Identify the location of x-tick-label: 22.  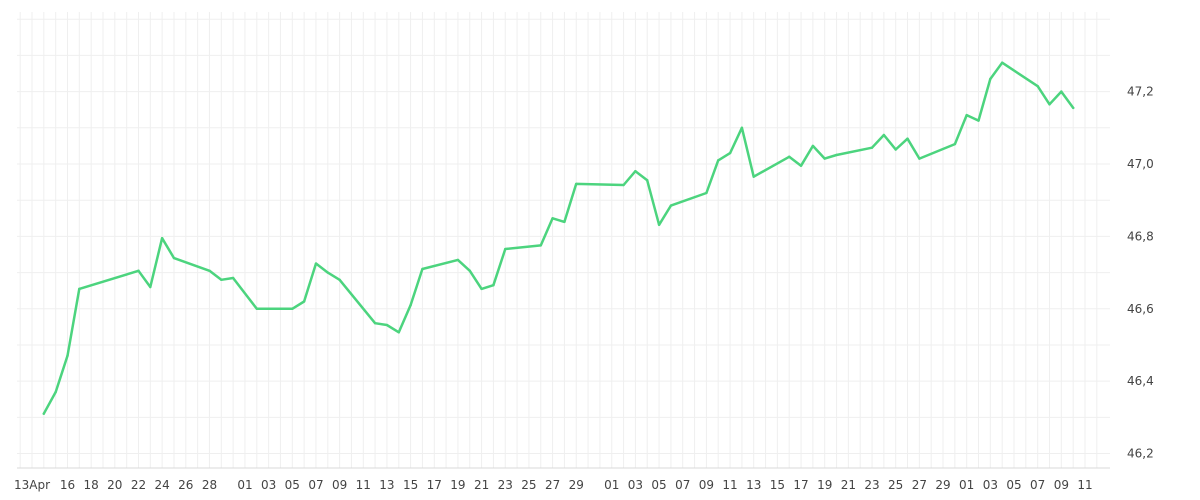
(138, 485).